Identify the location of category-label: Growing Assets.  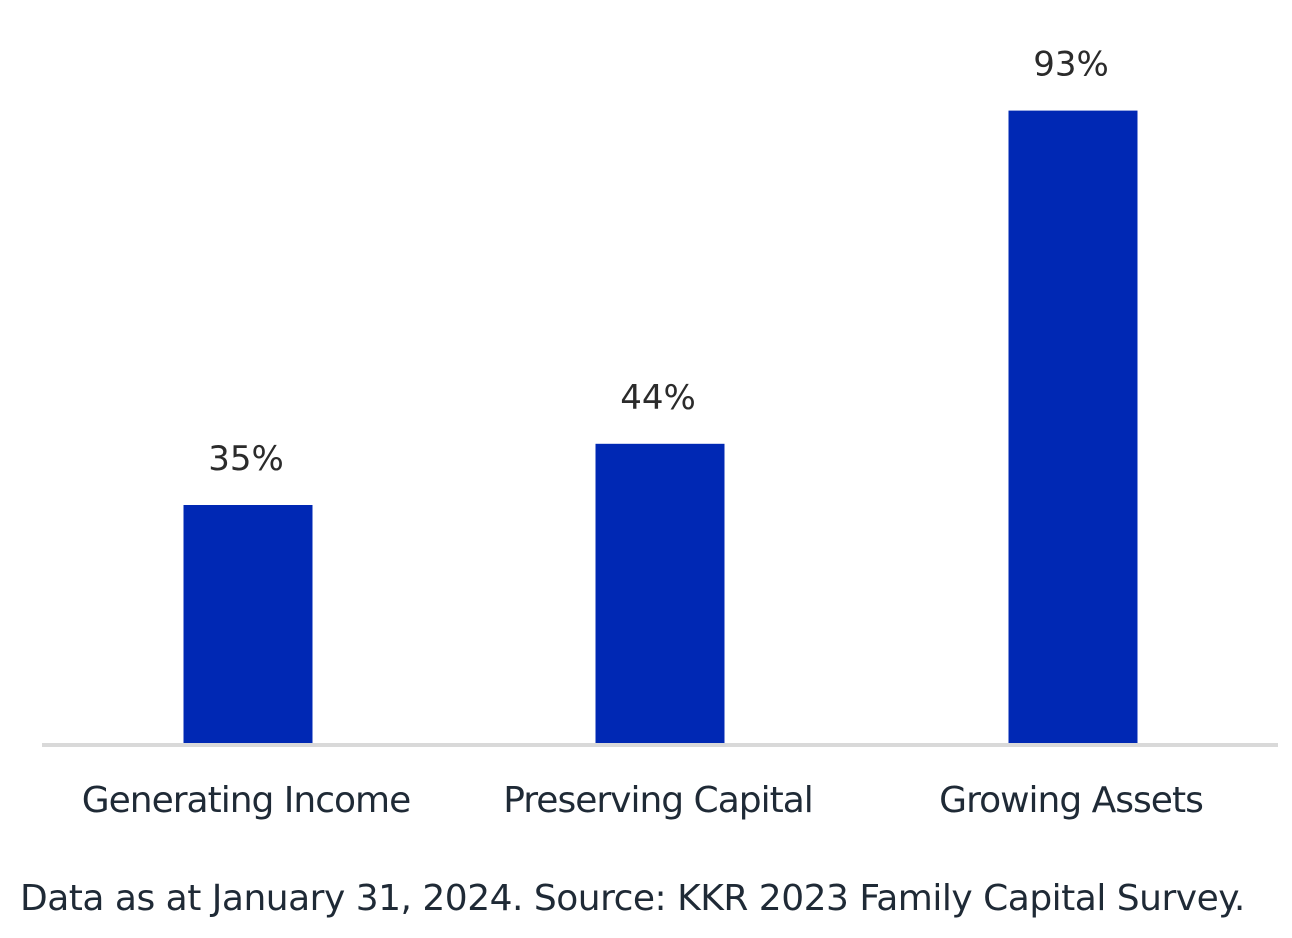
(1071, 800).